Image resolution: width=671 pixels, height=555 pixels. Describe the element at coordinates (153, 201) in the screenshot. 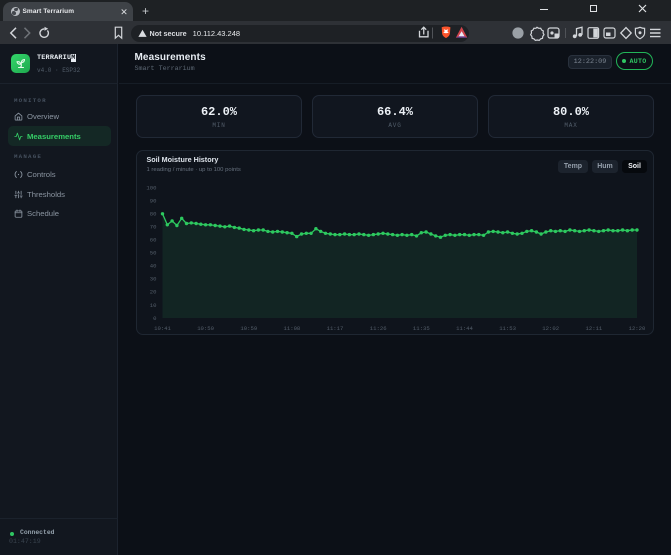

I see `svg-text: 90` at that location.